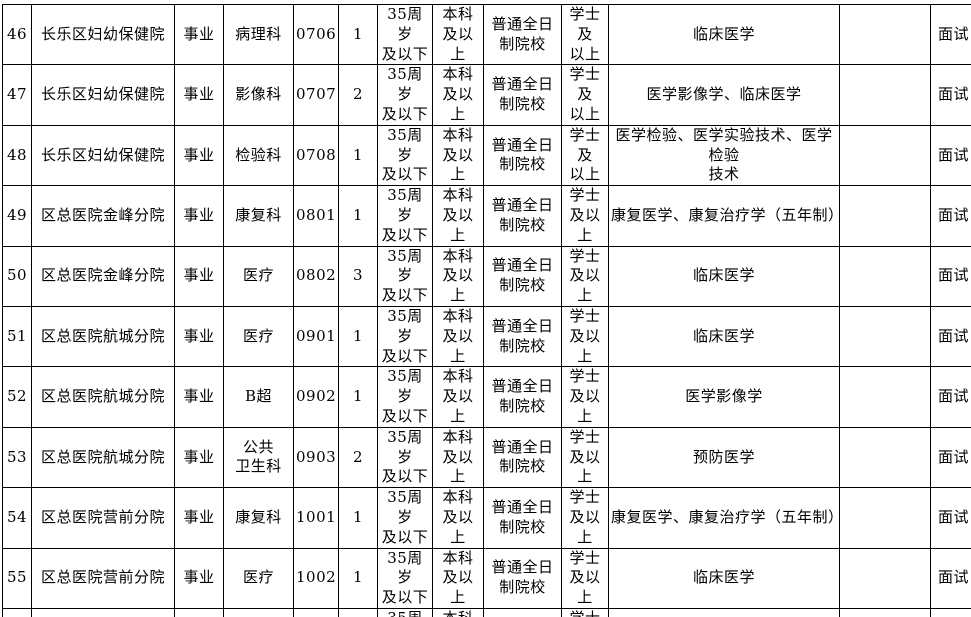 This screenshot has height=617, width=971. I want to click on position-code: 0903, so click(316, 457).